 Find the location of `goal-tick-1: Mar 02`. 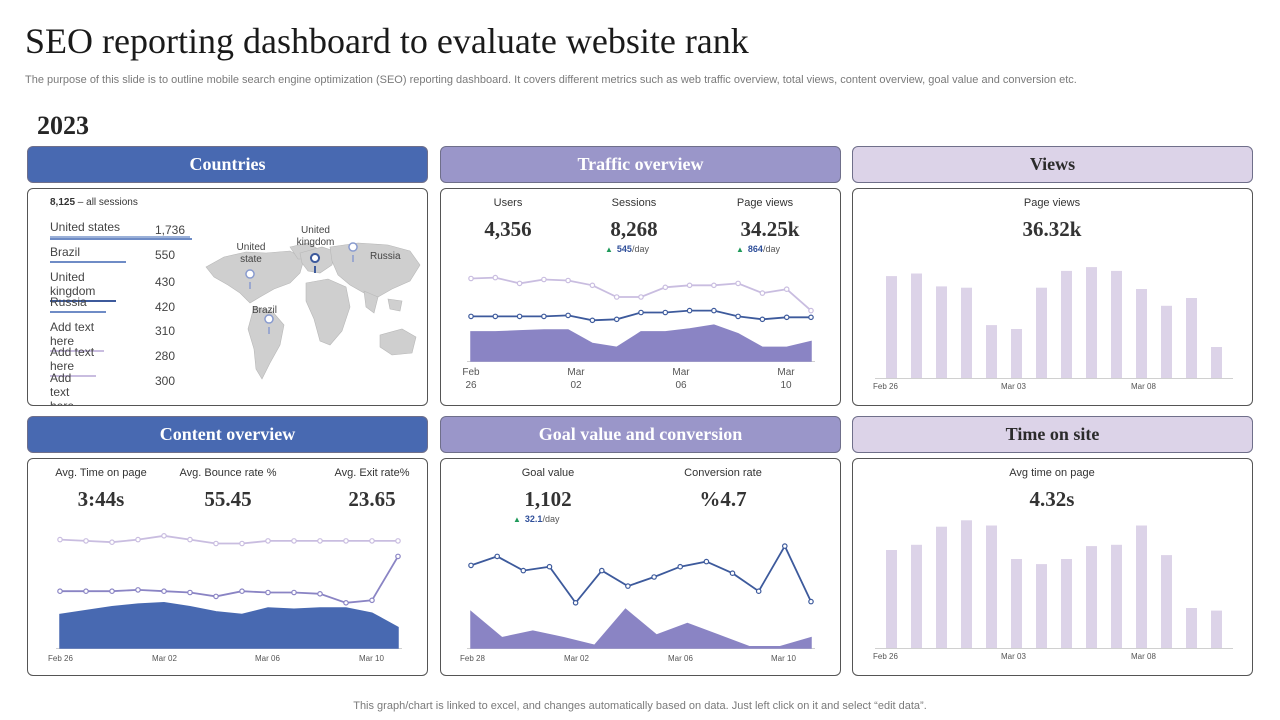

goal-tick-1: Mar 02 is located at coordinates (576, 658).